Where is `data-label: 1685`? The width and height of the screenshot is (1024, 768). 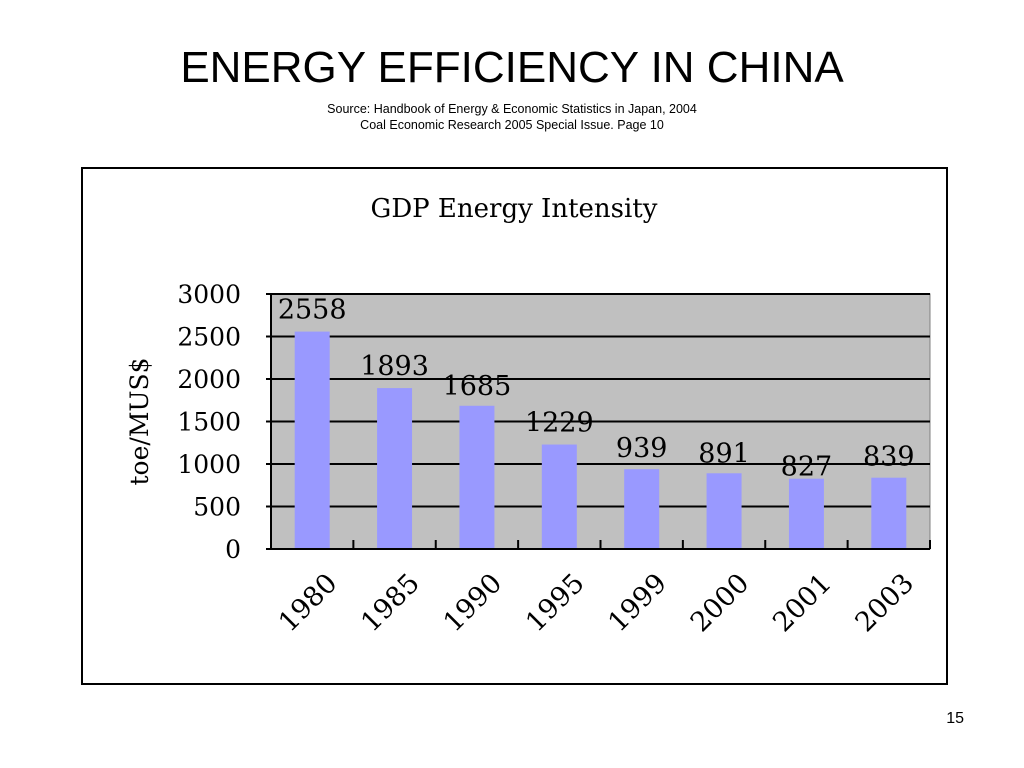
data-label: 1685 is located at coordinates (477, 386).